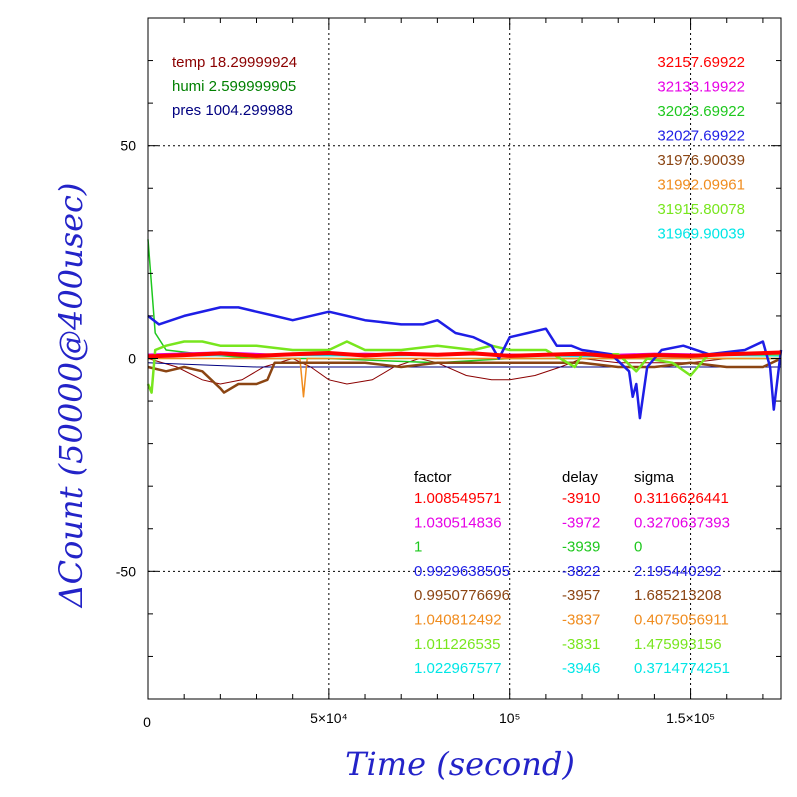  What do you see at coordinates (329, 718) in the screenshot?
I see `x-tick-label: 5×10⁴` at bounding box center [329, 718].